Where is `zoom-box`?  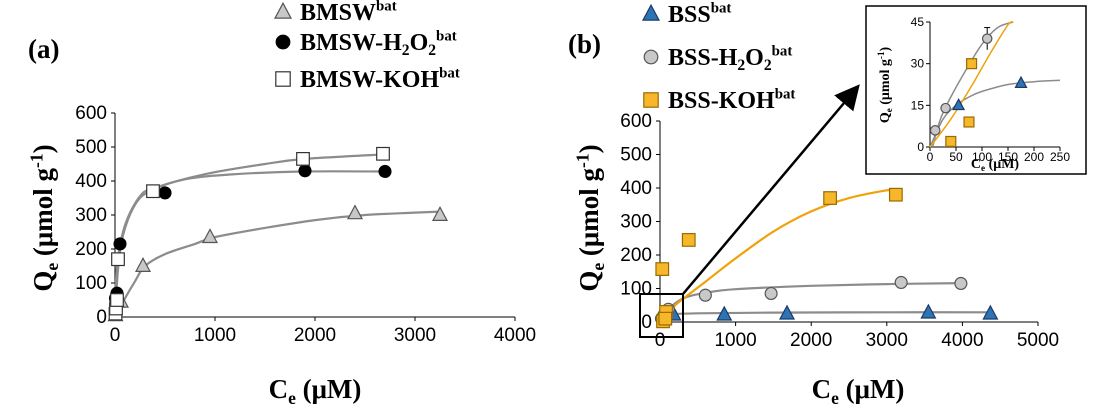 zoom-box is located at coordinates (661, 315).